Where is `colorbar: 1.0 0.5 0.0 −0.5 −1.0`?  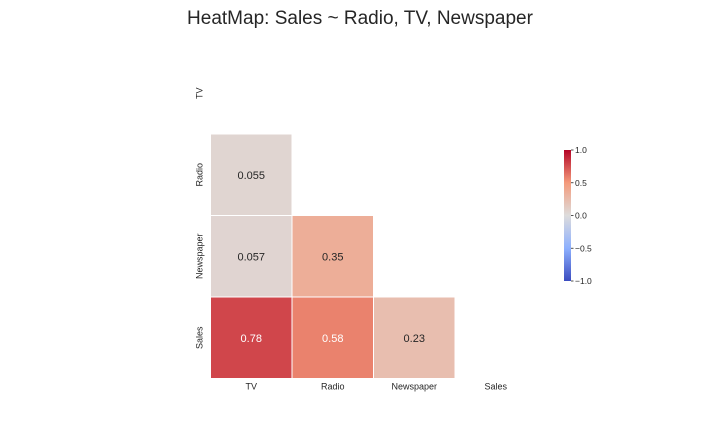 colorbar: 1.0 0.5 0.0 −0.5 −1.0 is located at coordinates (578, 215).